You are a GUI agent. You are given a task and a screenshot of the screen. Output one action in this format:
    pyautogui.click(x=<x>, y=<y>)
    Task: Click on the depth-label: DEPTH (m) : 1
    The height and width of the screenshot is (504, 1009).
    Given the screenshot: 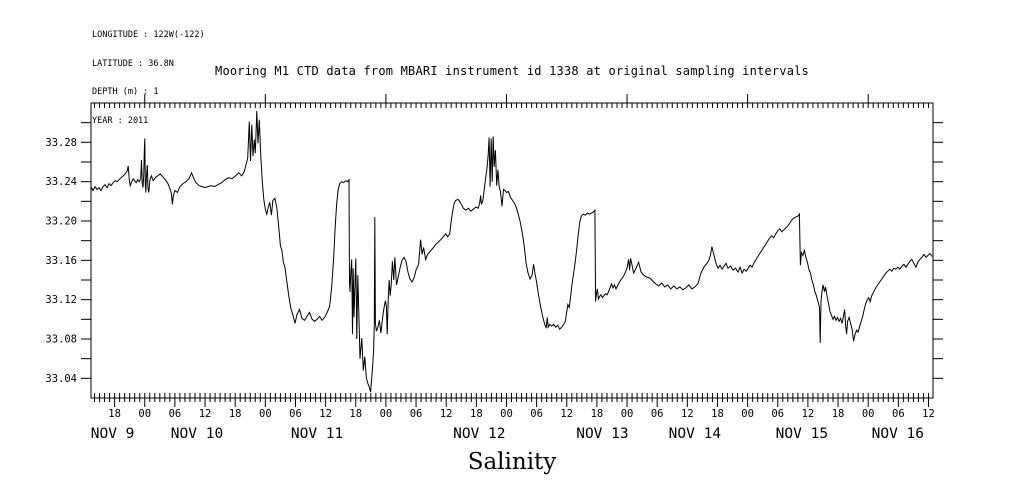 What is the action you would take?
    pyautogui.click(x=125, y=92)
    